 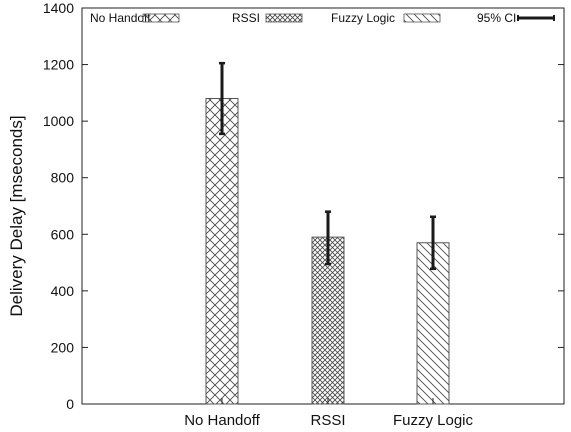 What do you see at coordinates (16, 215) in the screenshot?
I see `y-axis-title: Delivery Delay [mseconds]` at bounding box center [16, 215].